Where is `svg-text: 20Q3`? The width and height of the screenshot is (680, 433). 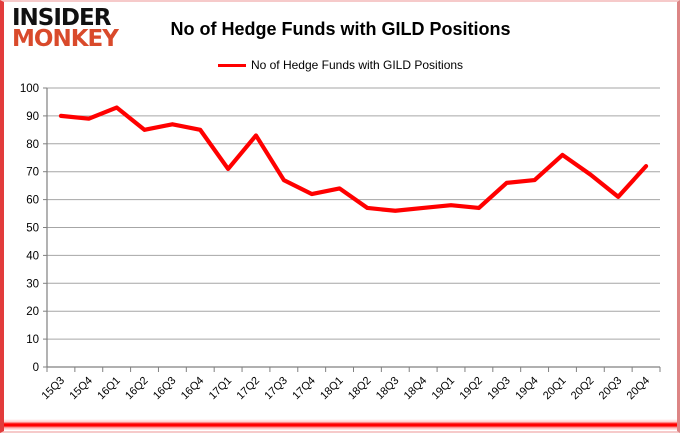
svg-text: 20Q3 is located at coordinates (611, 389).